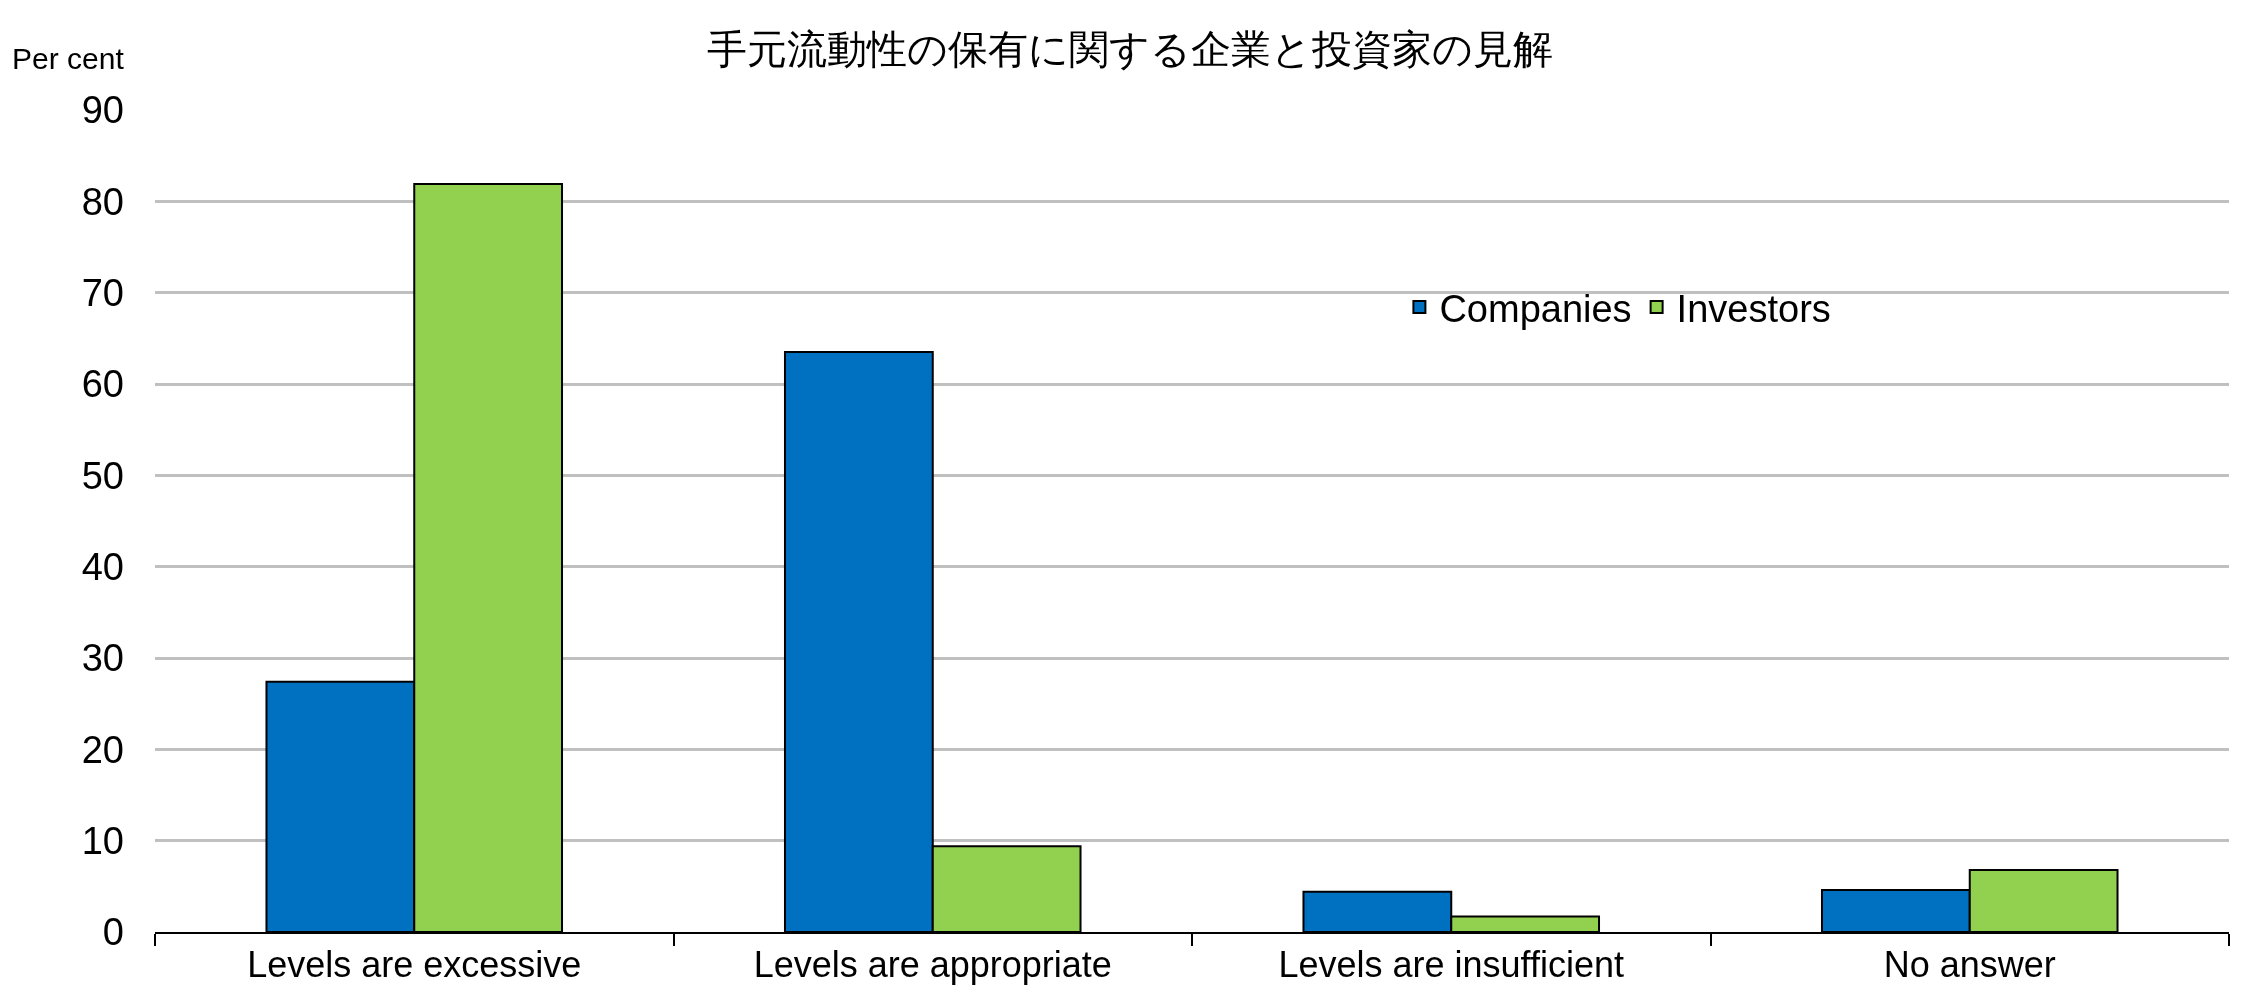  What do you see at coordinates (1969, 965) in the screenshot?
I see `x-tick-label: No answer` at bounding box center [1969, 965].